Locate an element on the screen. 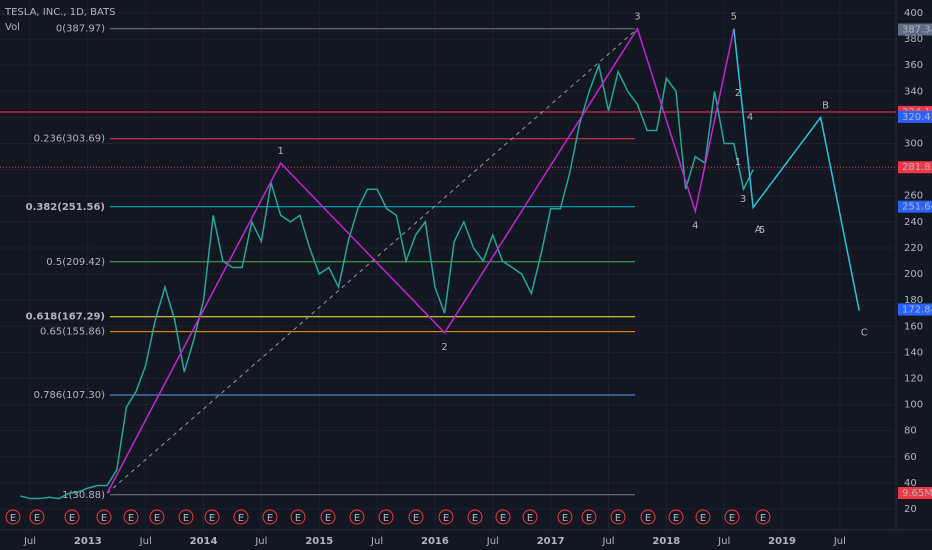  fib-level-label: 0.382(251.56) is located at coordinates (65, 207).